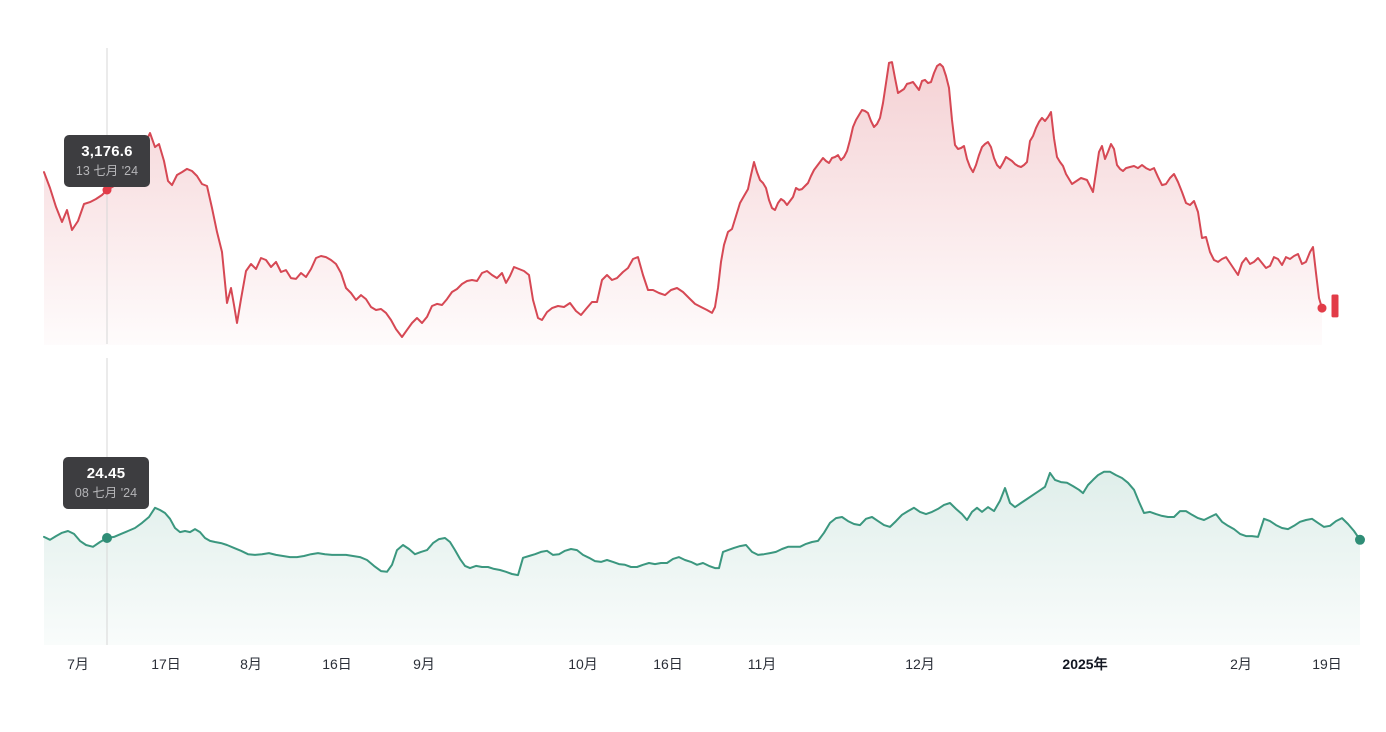 This screenshot has height=732, width=1386. Describe the element at coordinates (702, 523) in the screenshot. I see `series-line-bottom-series` at that location.